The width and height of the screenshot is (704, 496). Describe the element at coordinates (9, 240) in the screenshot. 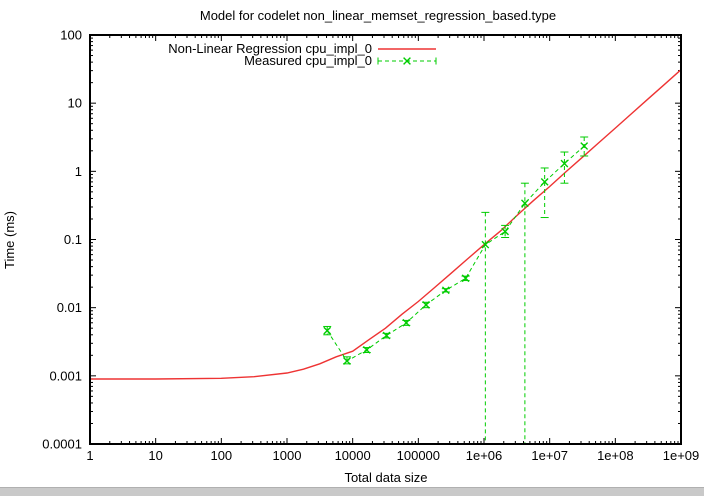

I see `y-axis-label: Time (ms)` at that location.